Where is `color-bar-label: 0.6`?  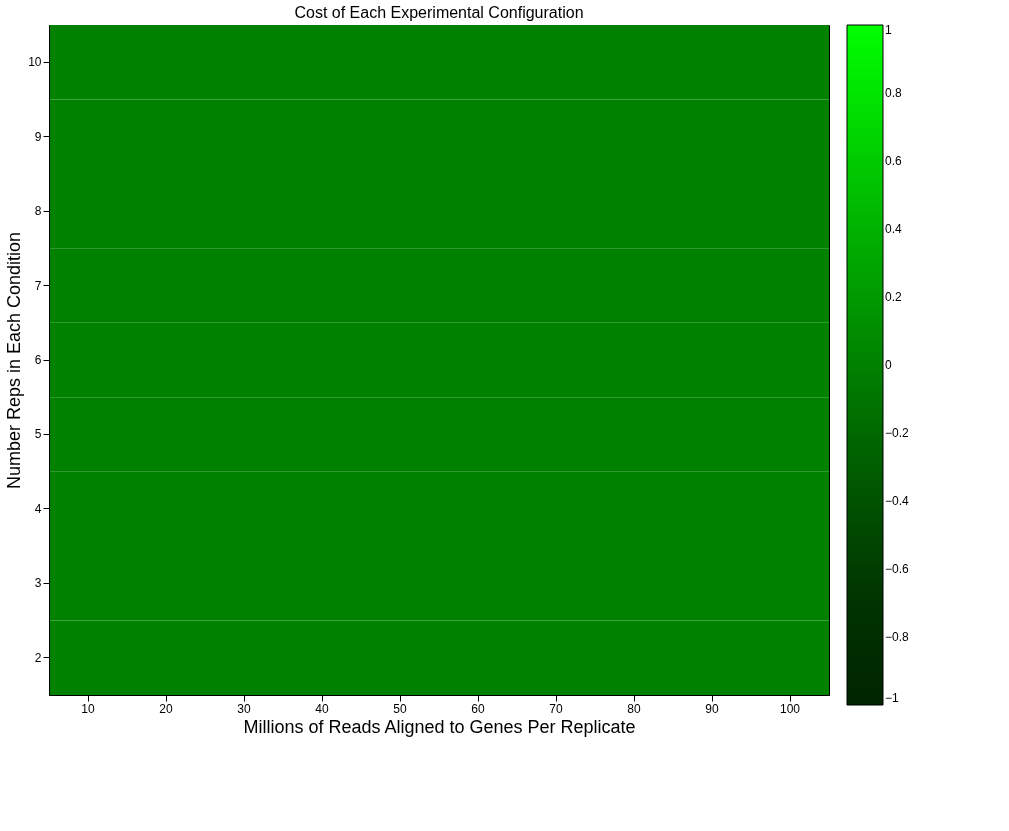 color-bar-label: 0.6 is located at coordinates (894, 161).